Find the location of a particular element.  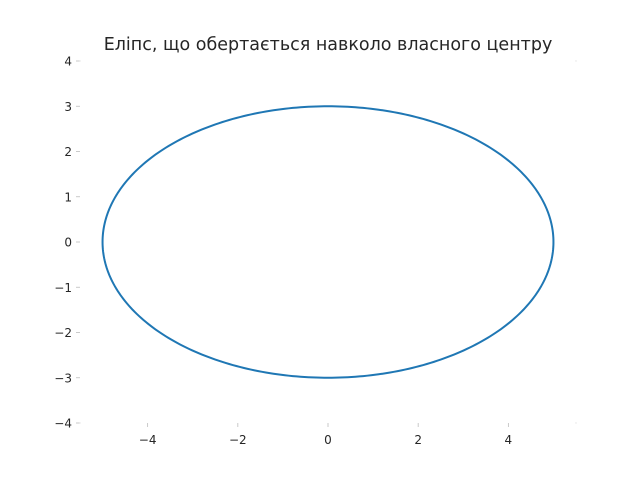

y-tick-label: 0 is located at coordinates (68, 243).